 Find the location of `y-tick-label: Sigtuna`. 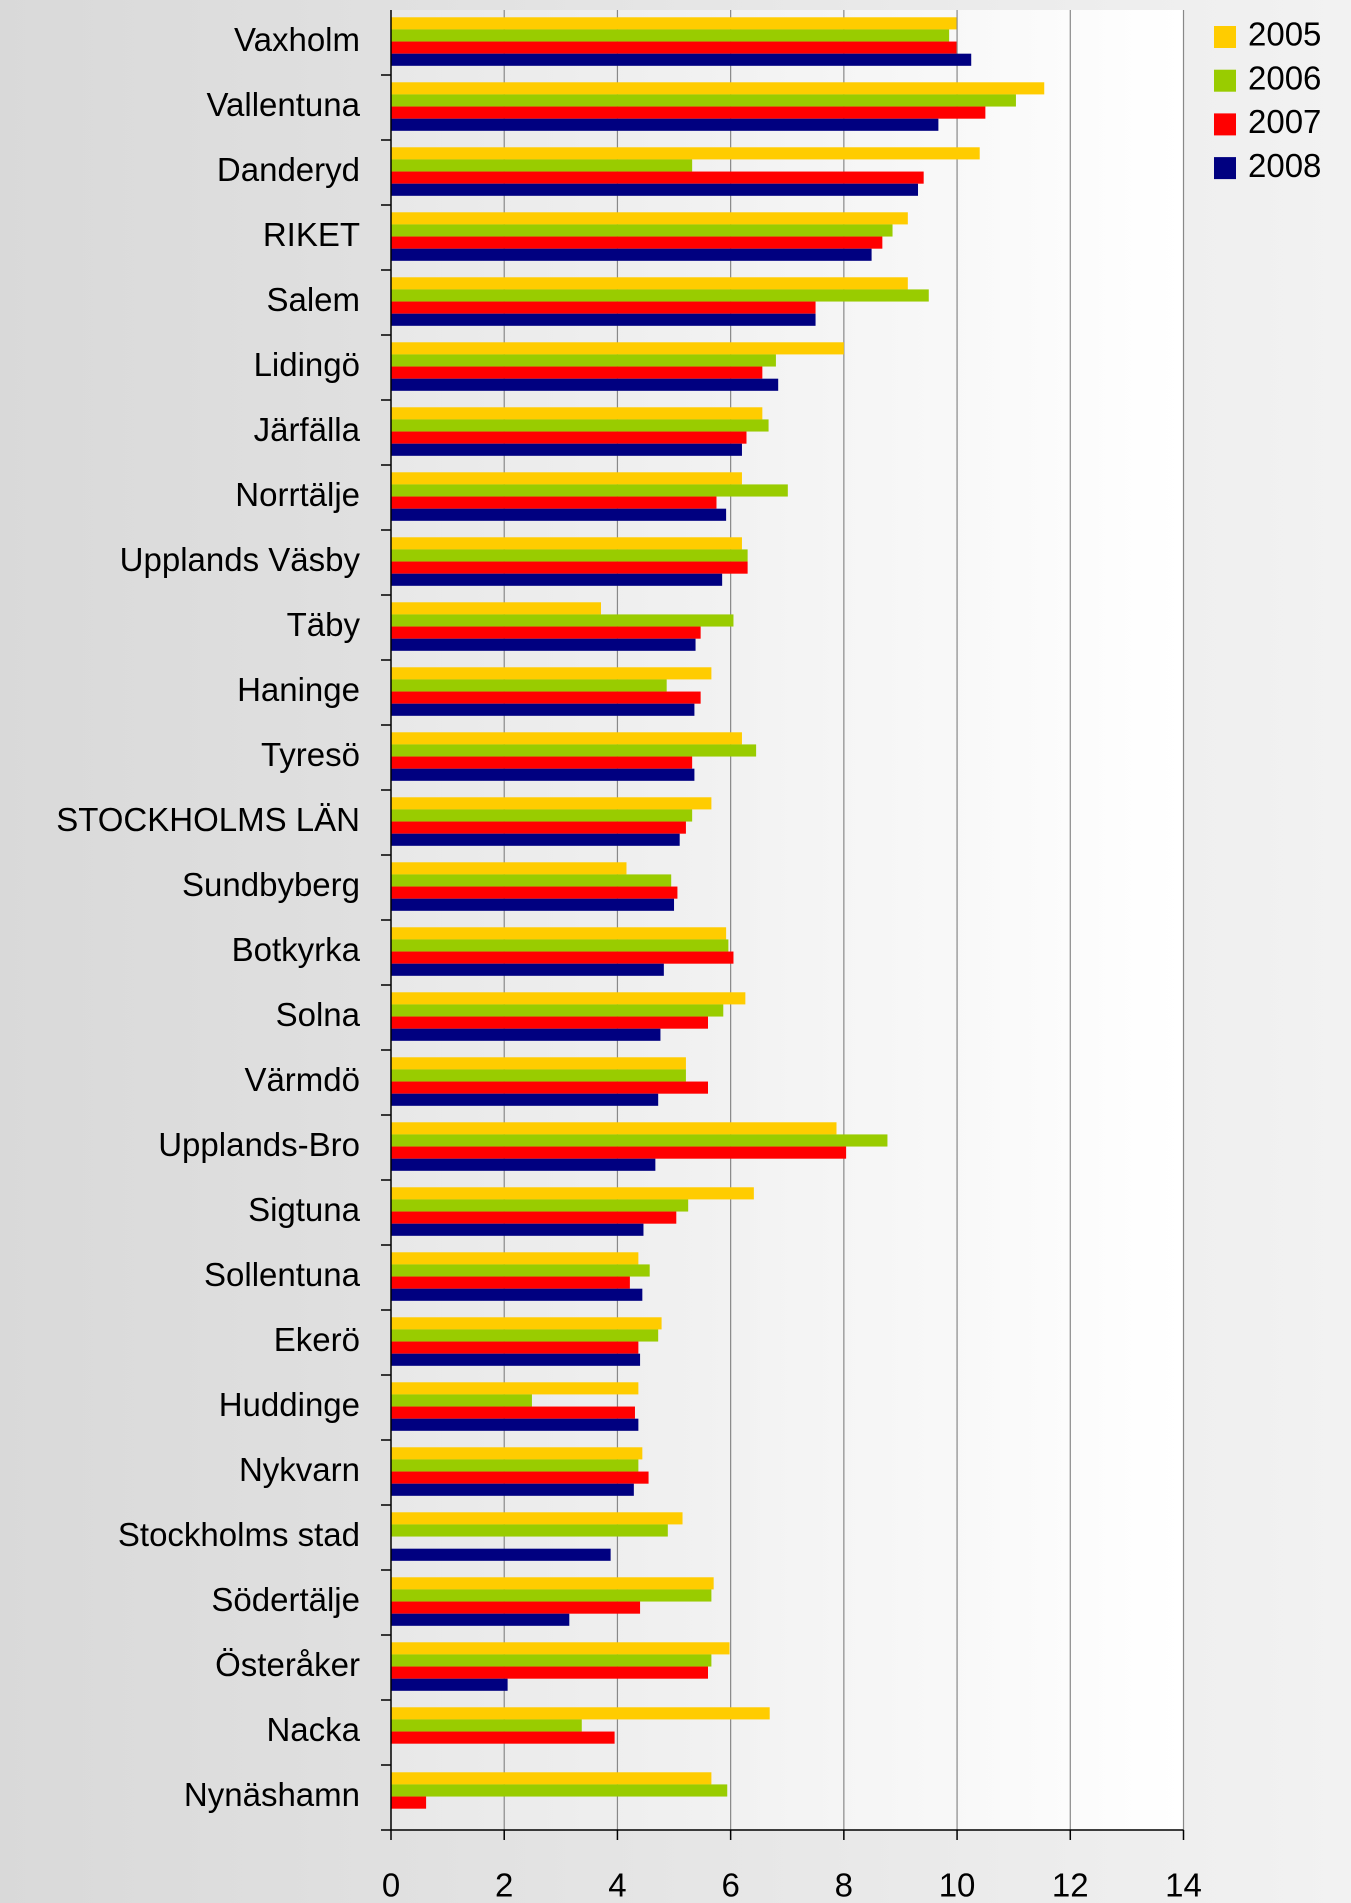

y-tick-label: Sigtuna is located at coordinates (304, 1209).